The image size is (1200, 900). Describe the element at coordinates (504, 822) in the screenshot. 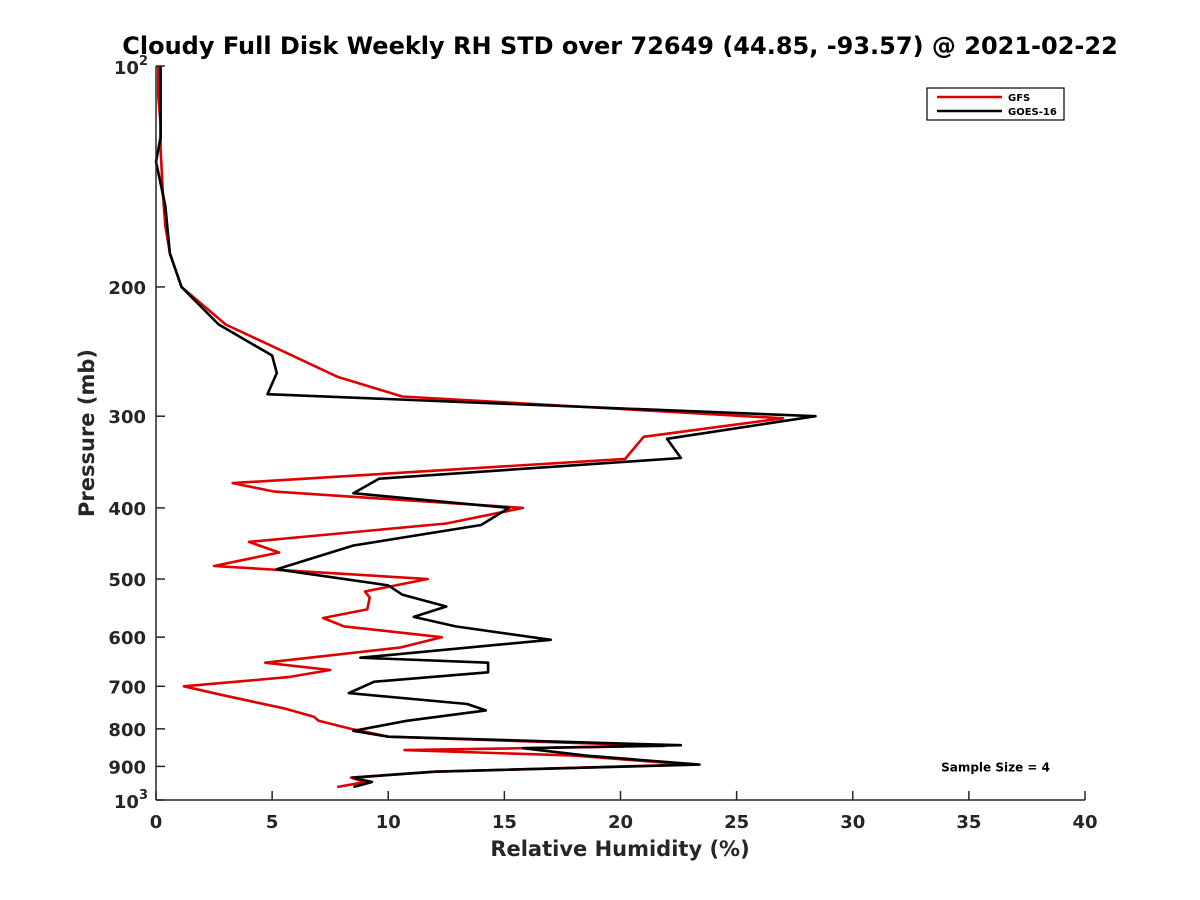

I see `x-tick-label: 15` at that location.